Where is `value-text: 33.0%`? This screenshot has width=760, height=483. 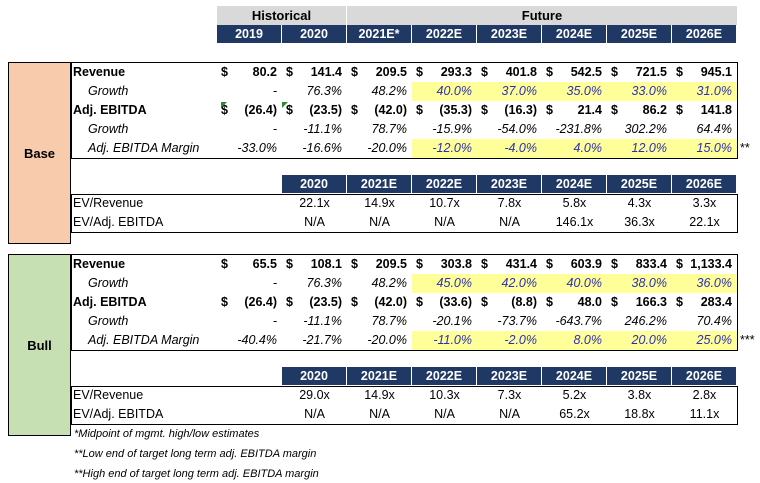 value-text: 33.0% is located at coordinates (649, 91).